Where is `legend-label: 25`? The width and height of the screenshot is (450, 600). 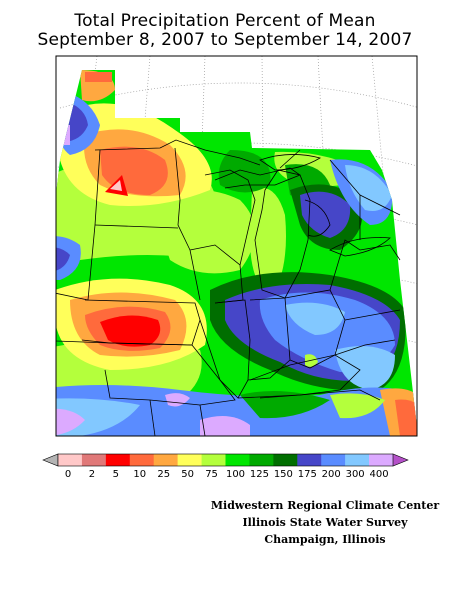
legend-label: 25 is located at coordinates (163, 474).